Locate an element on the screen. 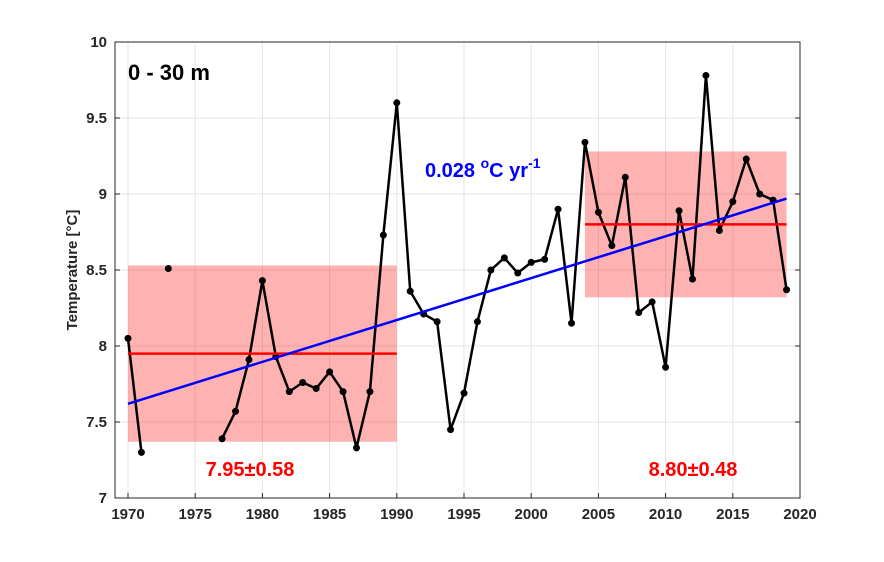 This screenshot has width=884, height=562. x-tick-label: 2015 is located at coordinates (732, 514).